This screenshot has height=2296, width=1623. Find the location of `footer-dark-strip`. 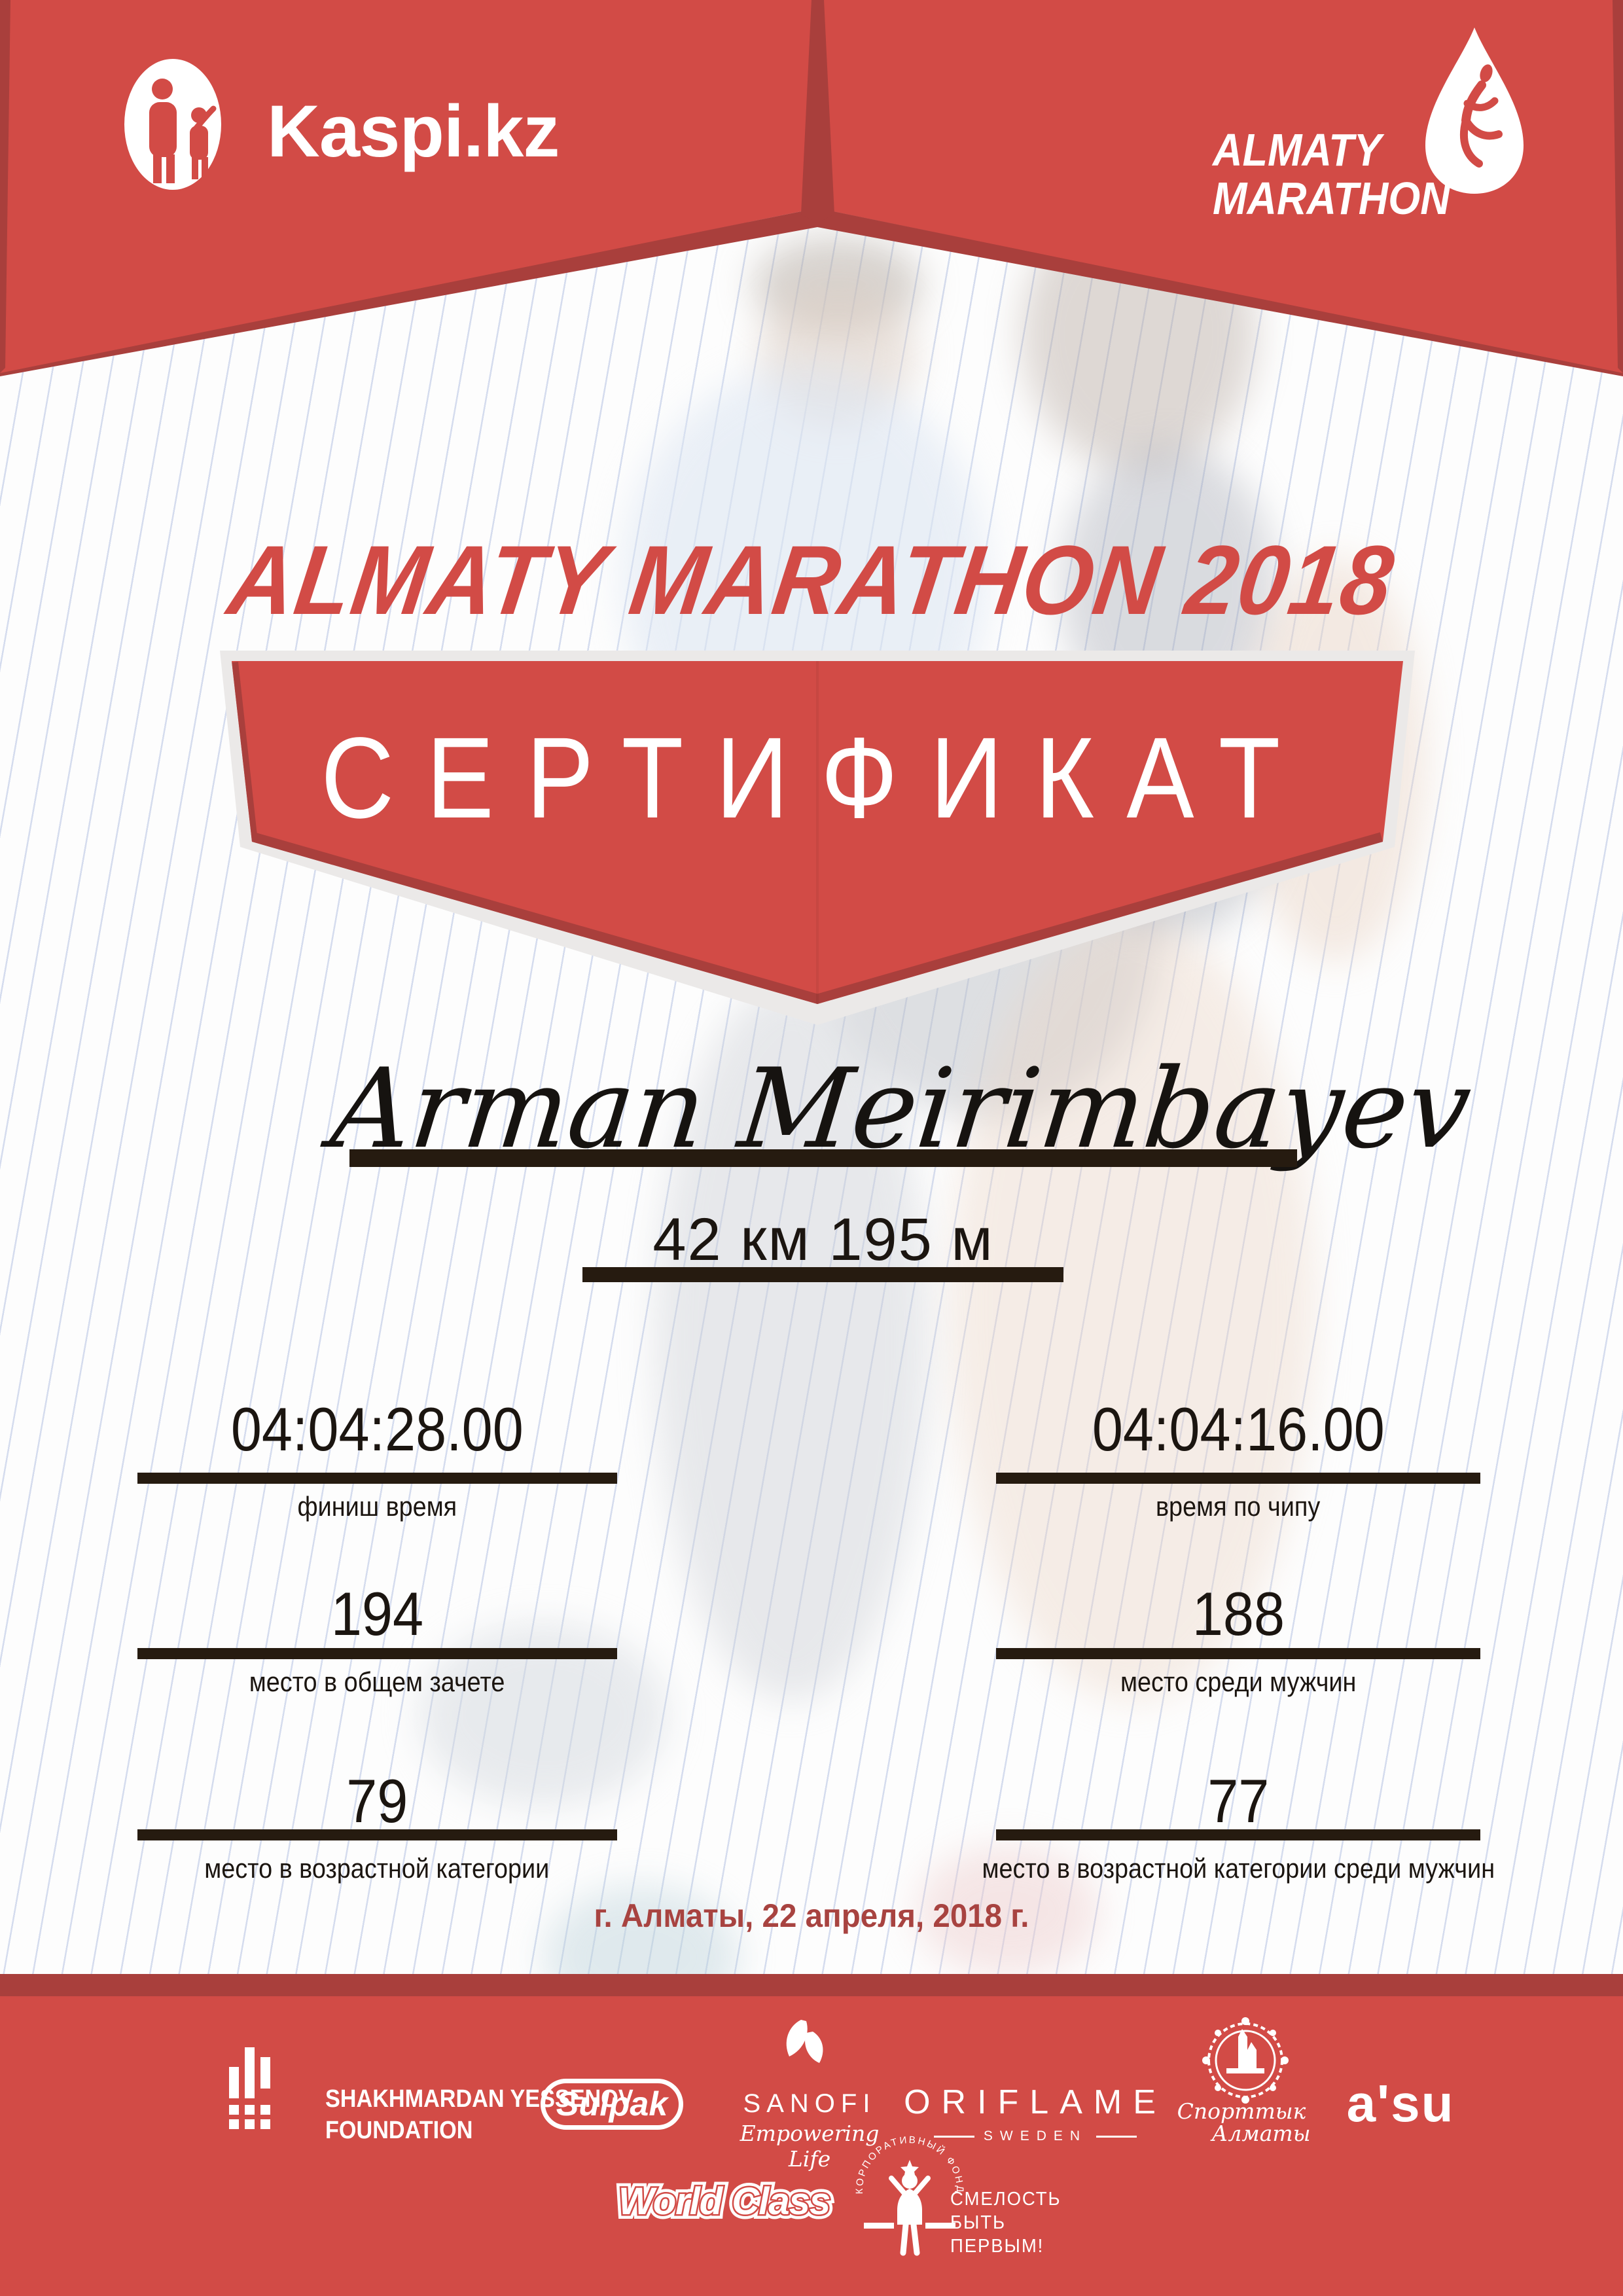

footer-dark-strip is located at coordinates (811, 1985).